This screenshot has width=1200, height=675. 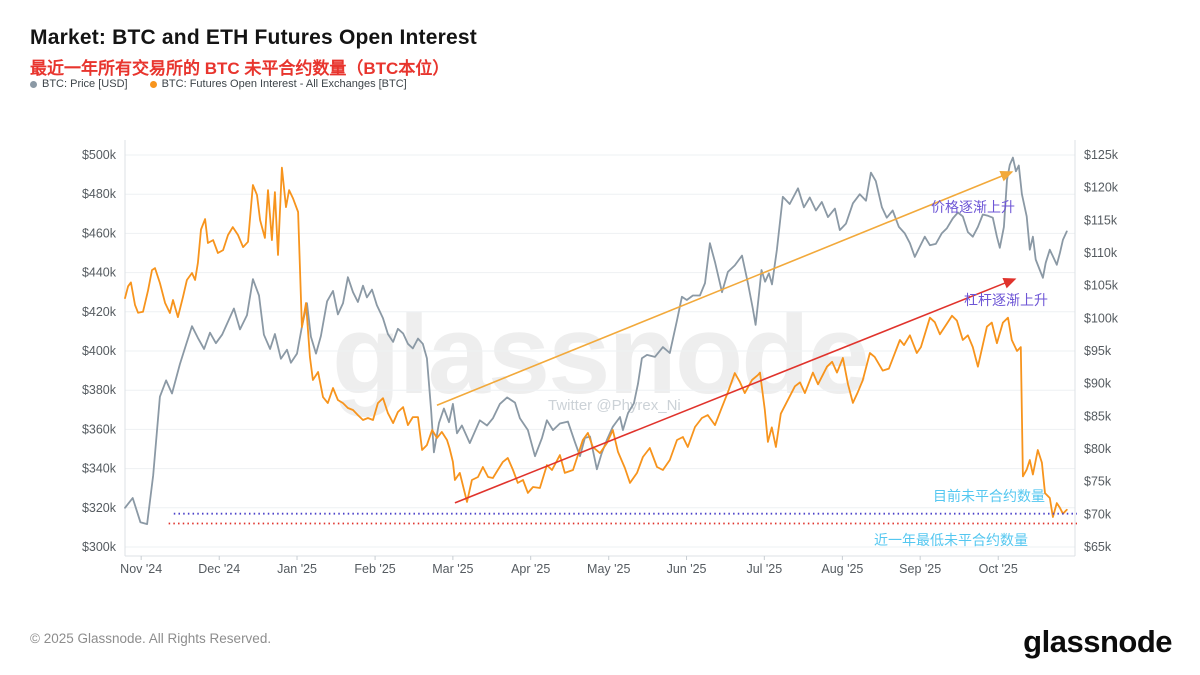 I want to click on x-tick-label: Sep '25, so click(x=920, y=569).